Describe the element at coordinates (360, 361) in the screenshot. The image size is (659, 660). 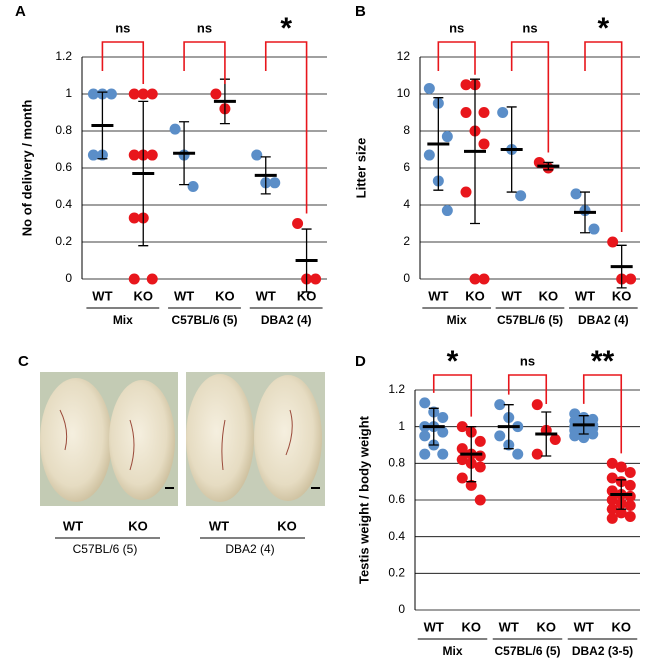
I see `panel-label: D` at that location.